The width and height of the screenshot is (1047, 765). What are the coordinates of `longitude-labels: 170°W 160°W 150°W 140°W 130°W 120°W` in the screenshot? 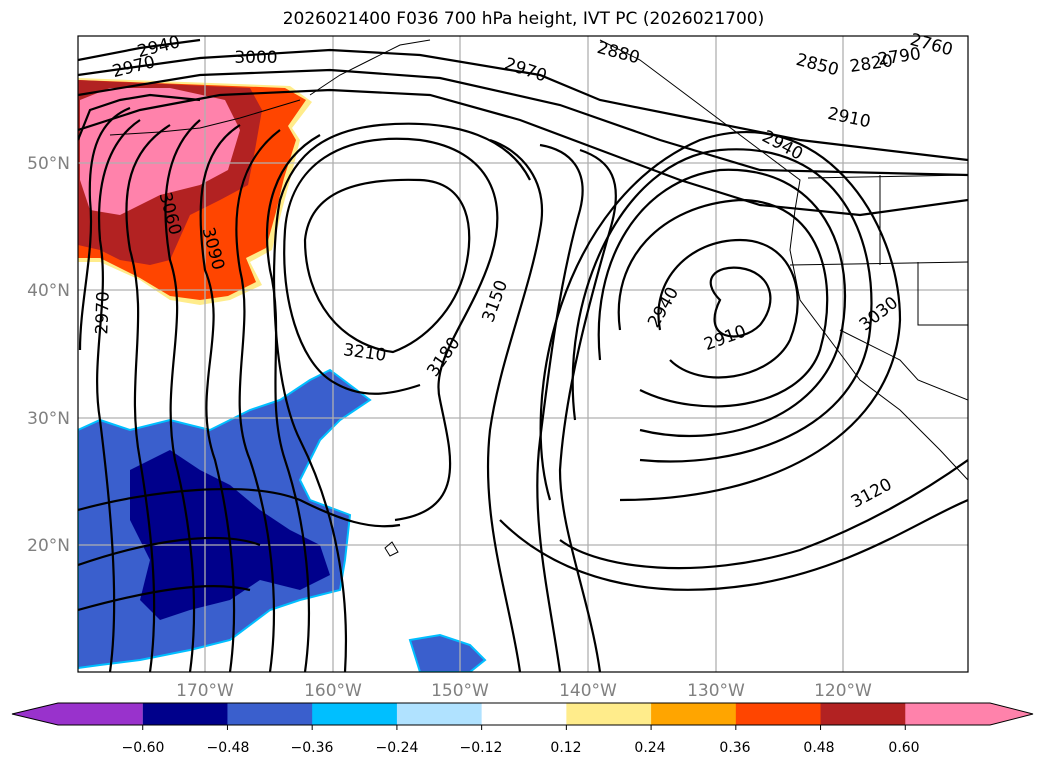 It's located at (524, 691).